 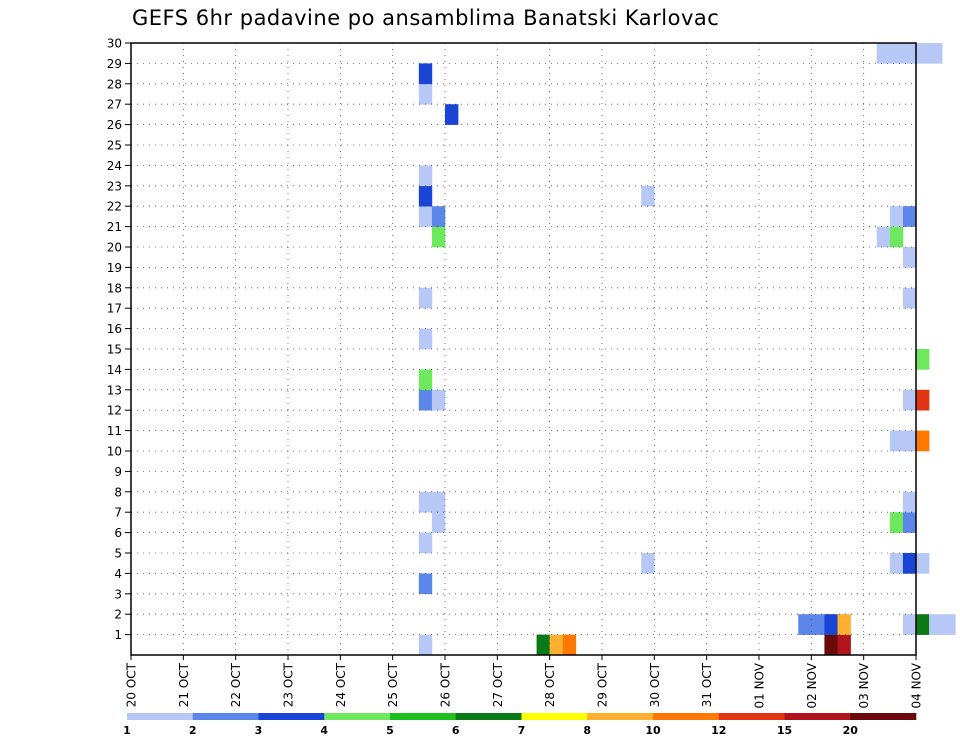 What do you see at coordinates (114, 390) in the screenshot?
I see `y-tick-label: 13` at bounding box center [114, 390].